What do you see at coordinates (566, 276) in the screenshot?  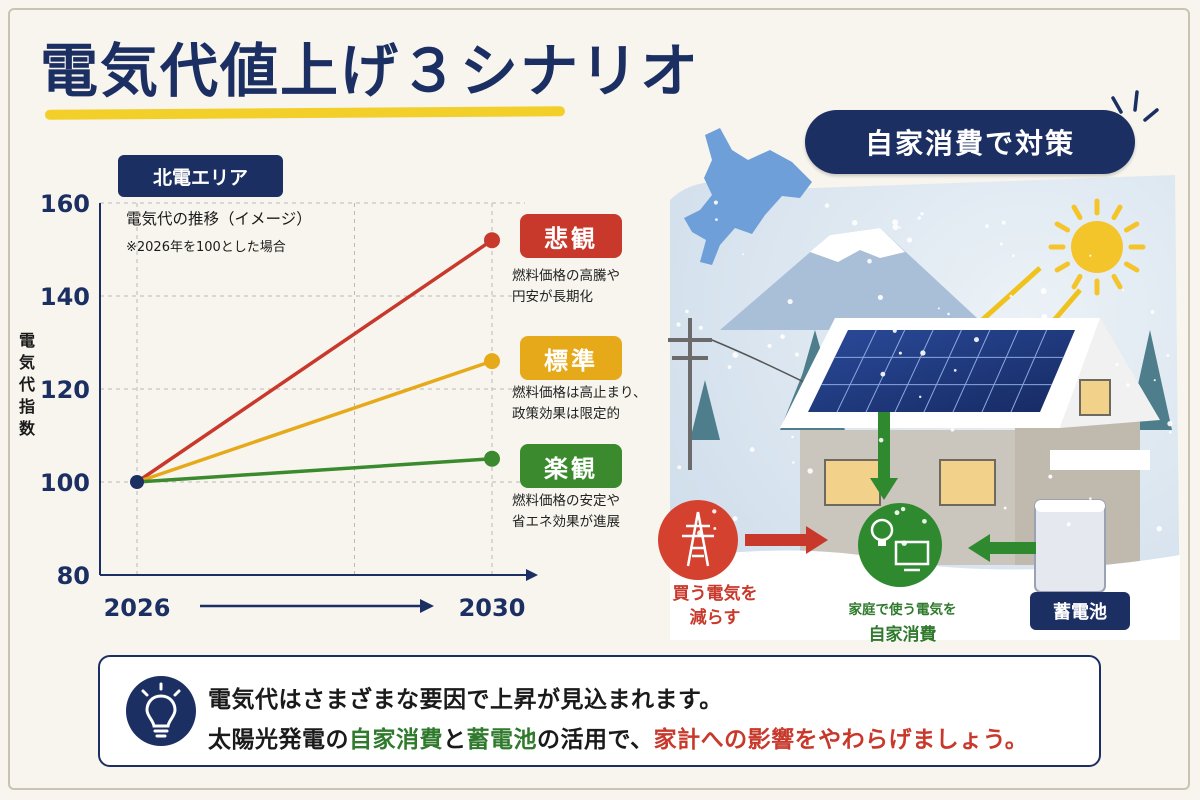 I see `scenario-desc-line: 燃料価格の高騰や` at bounding box center [566, 276].